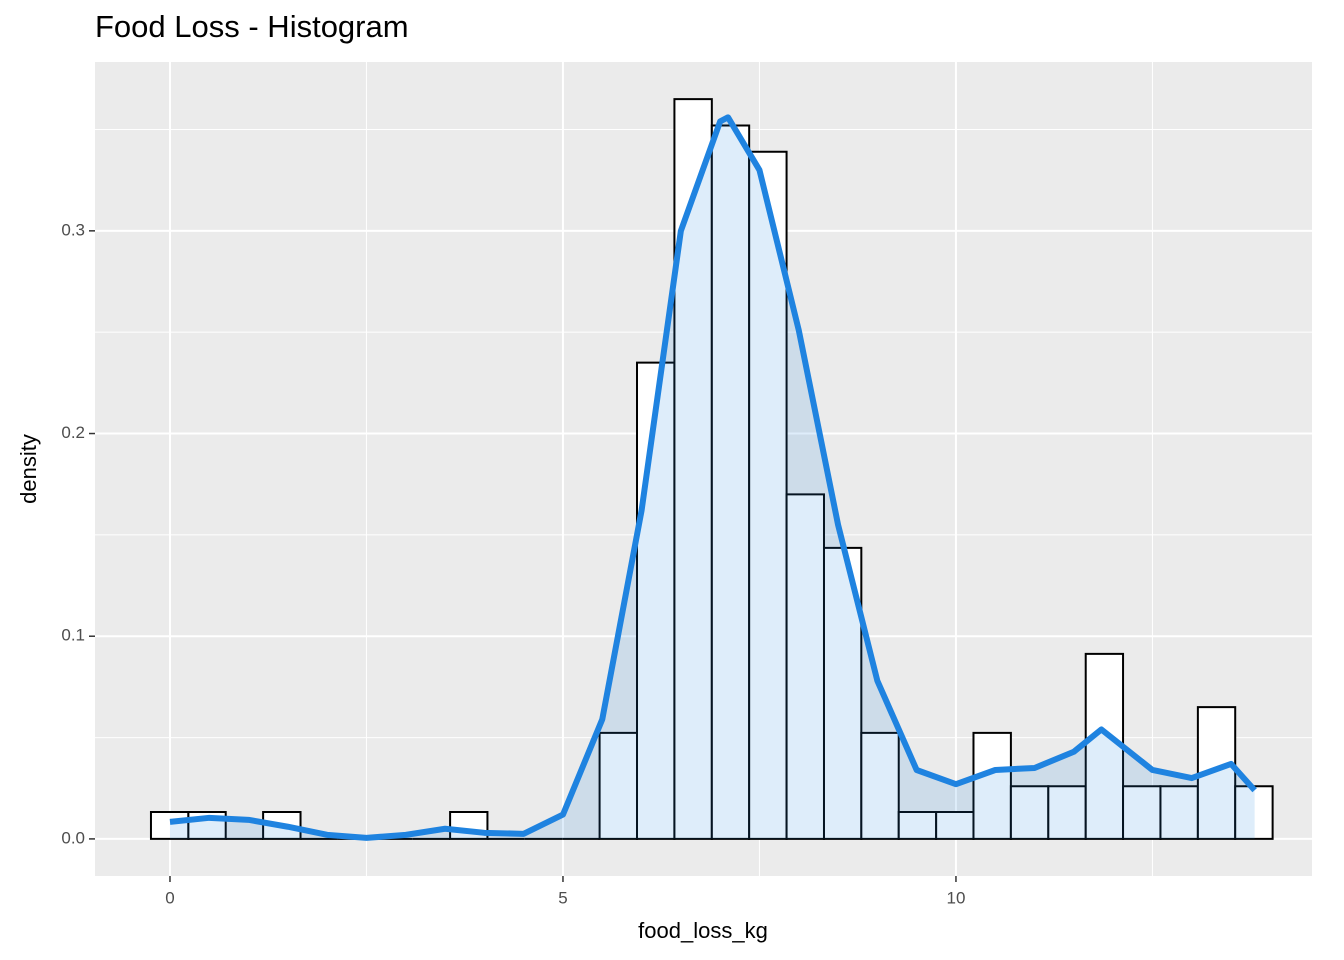  What do you see at coordinates (73, 635) in the screenshot?
I see `y-tick-label: 0.1` at bounding box center [73, 635].